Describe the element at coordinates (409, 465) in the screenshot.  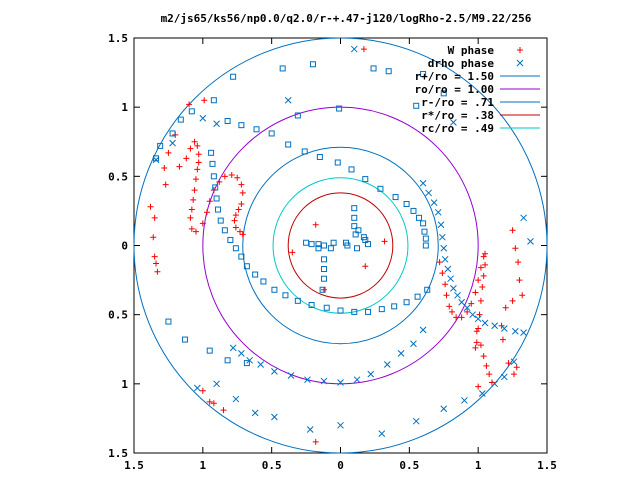
I see `x-tick-label: 0.5` at that location.